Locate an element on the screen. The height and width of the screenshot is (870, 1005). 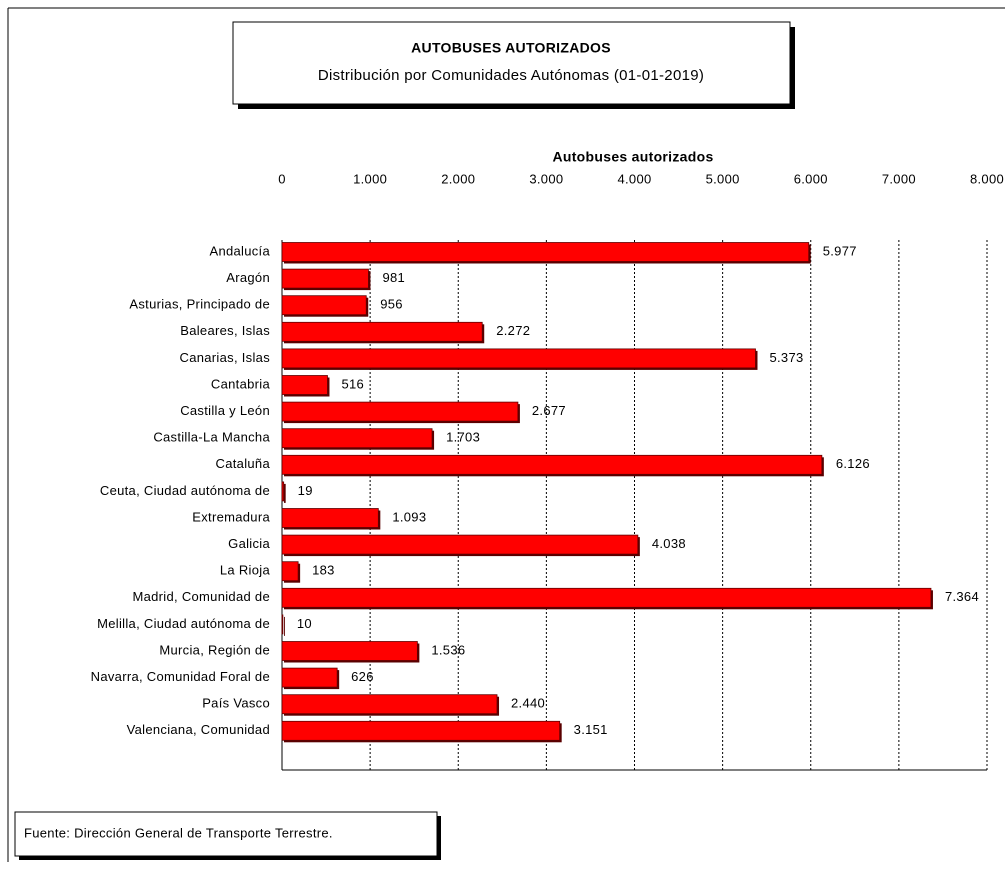
data-label: 5.373 is located at coordinates (786, 357).